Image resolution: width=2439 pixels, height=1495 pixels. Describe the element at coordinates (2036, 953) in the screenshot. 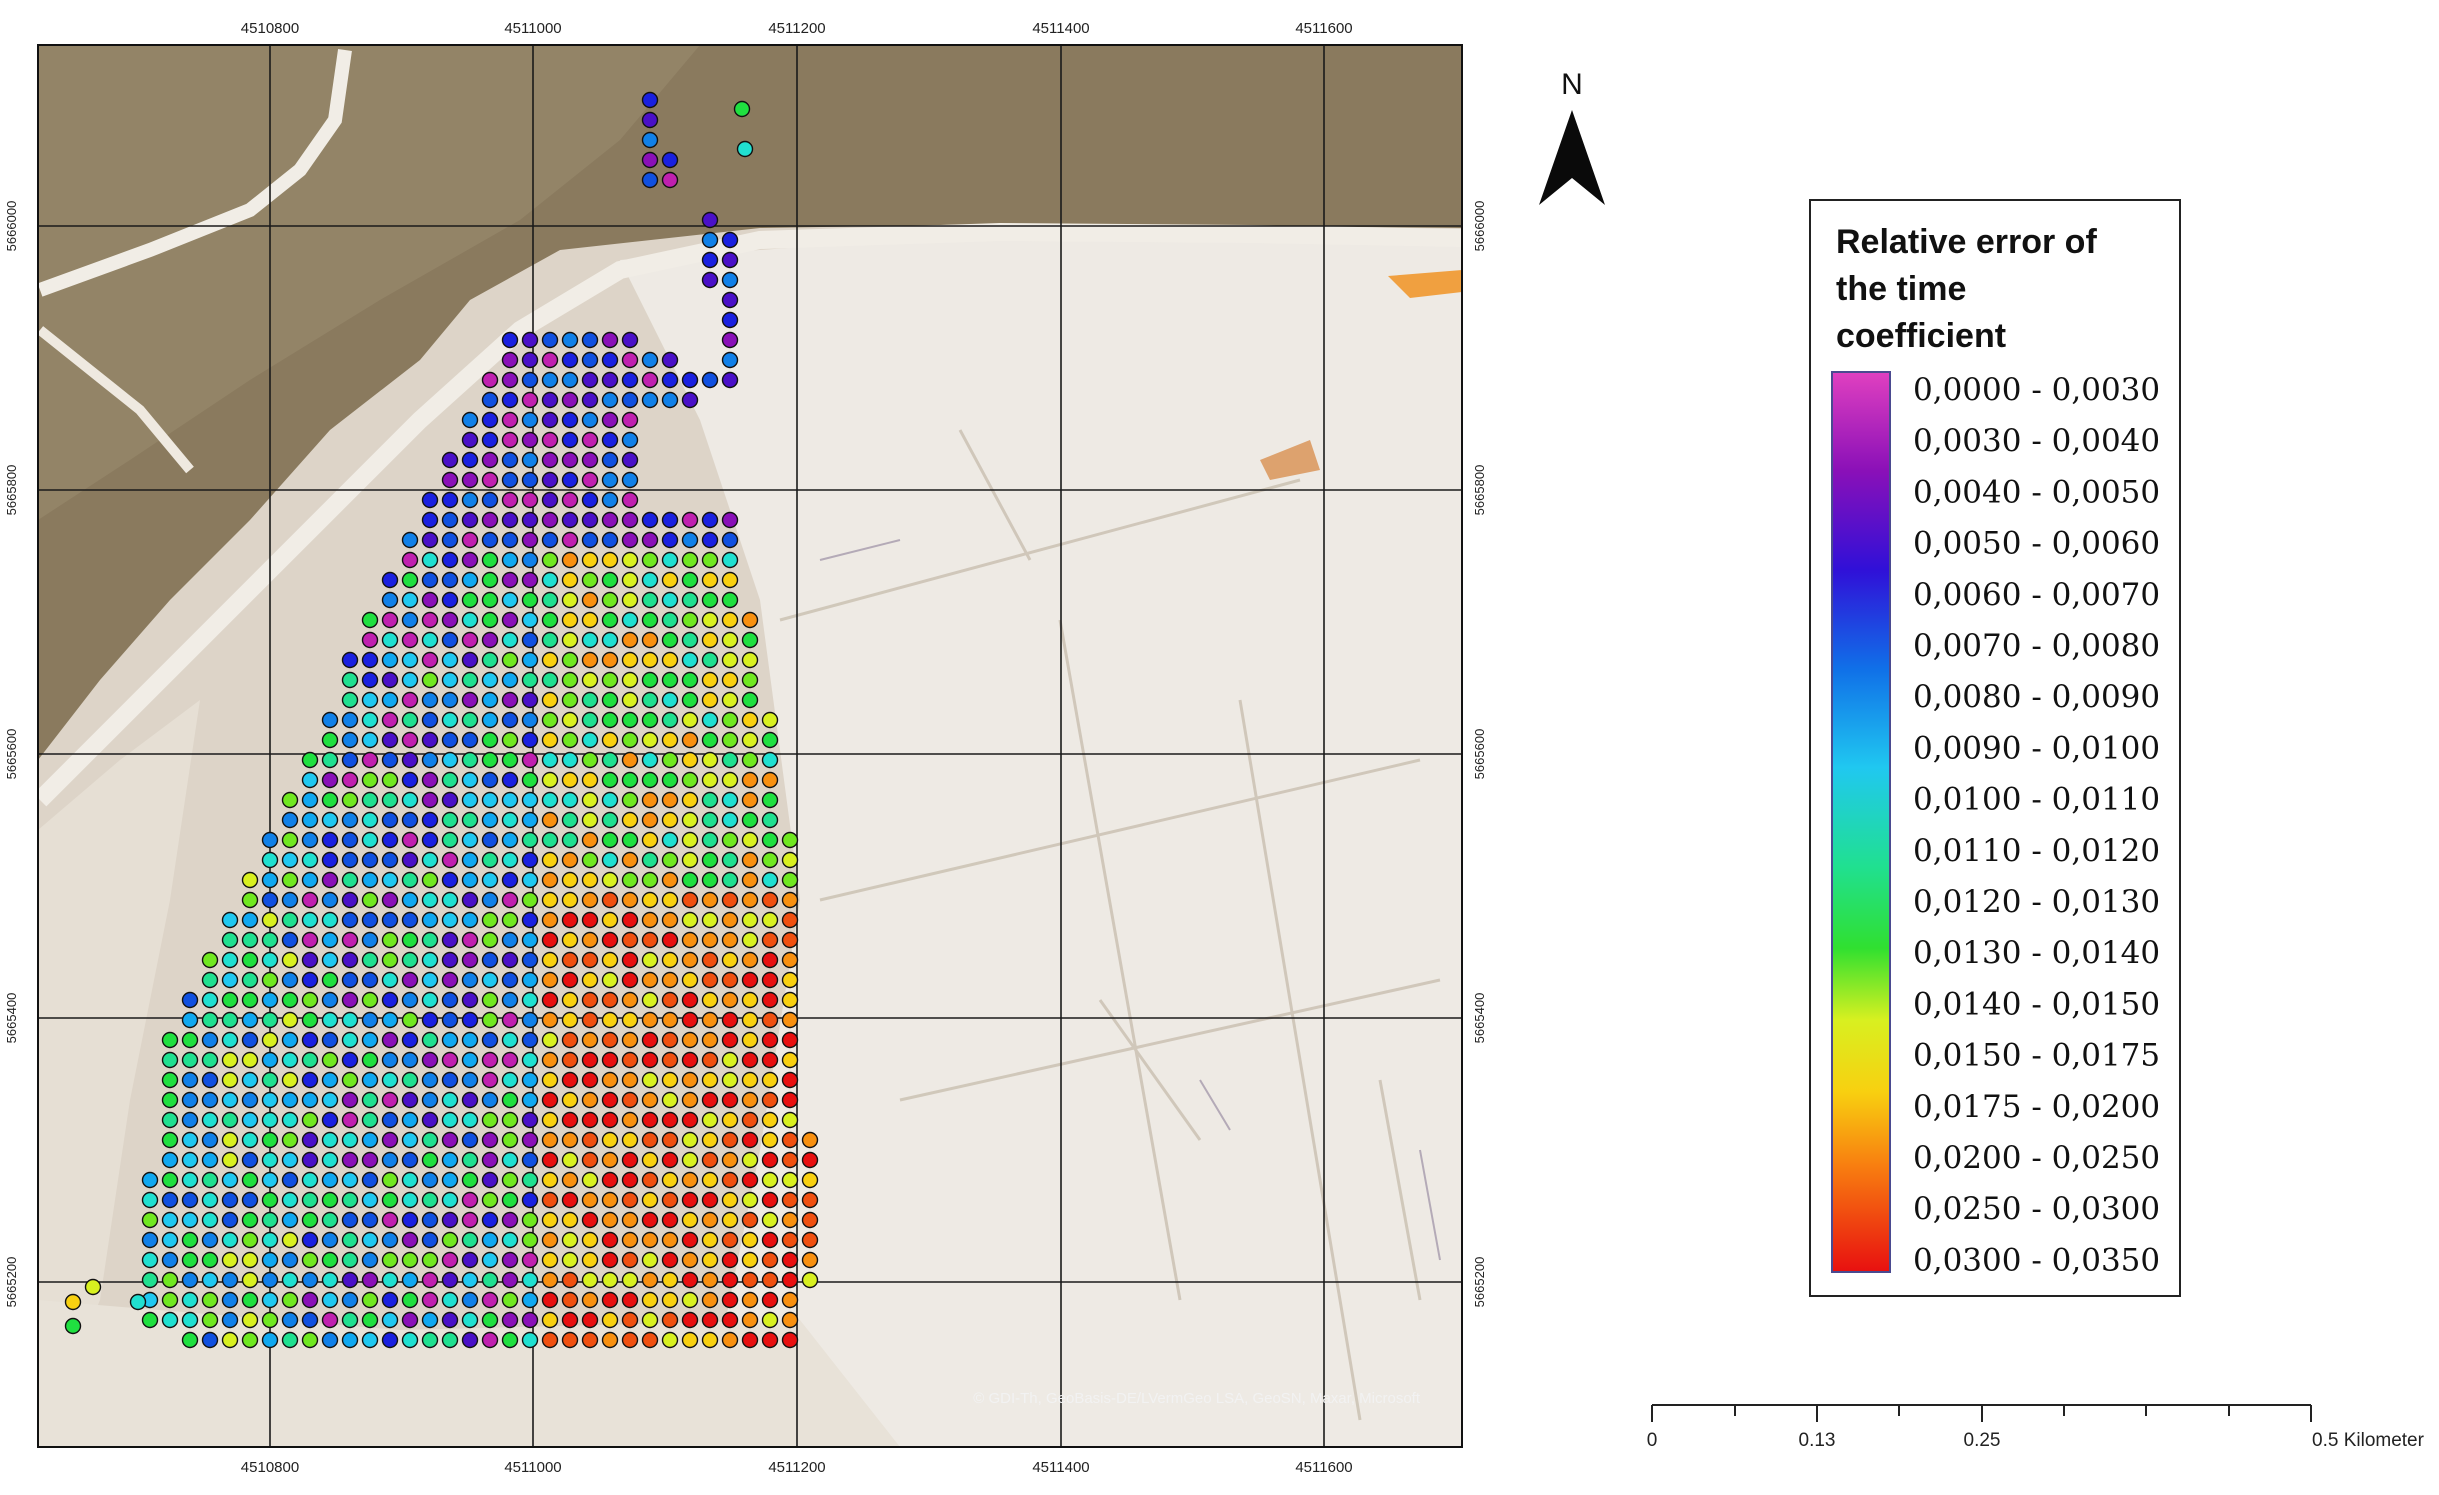

I see `legend-class-label: 0,0130 - 0,0140` at that location.